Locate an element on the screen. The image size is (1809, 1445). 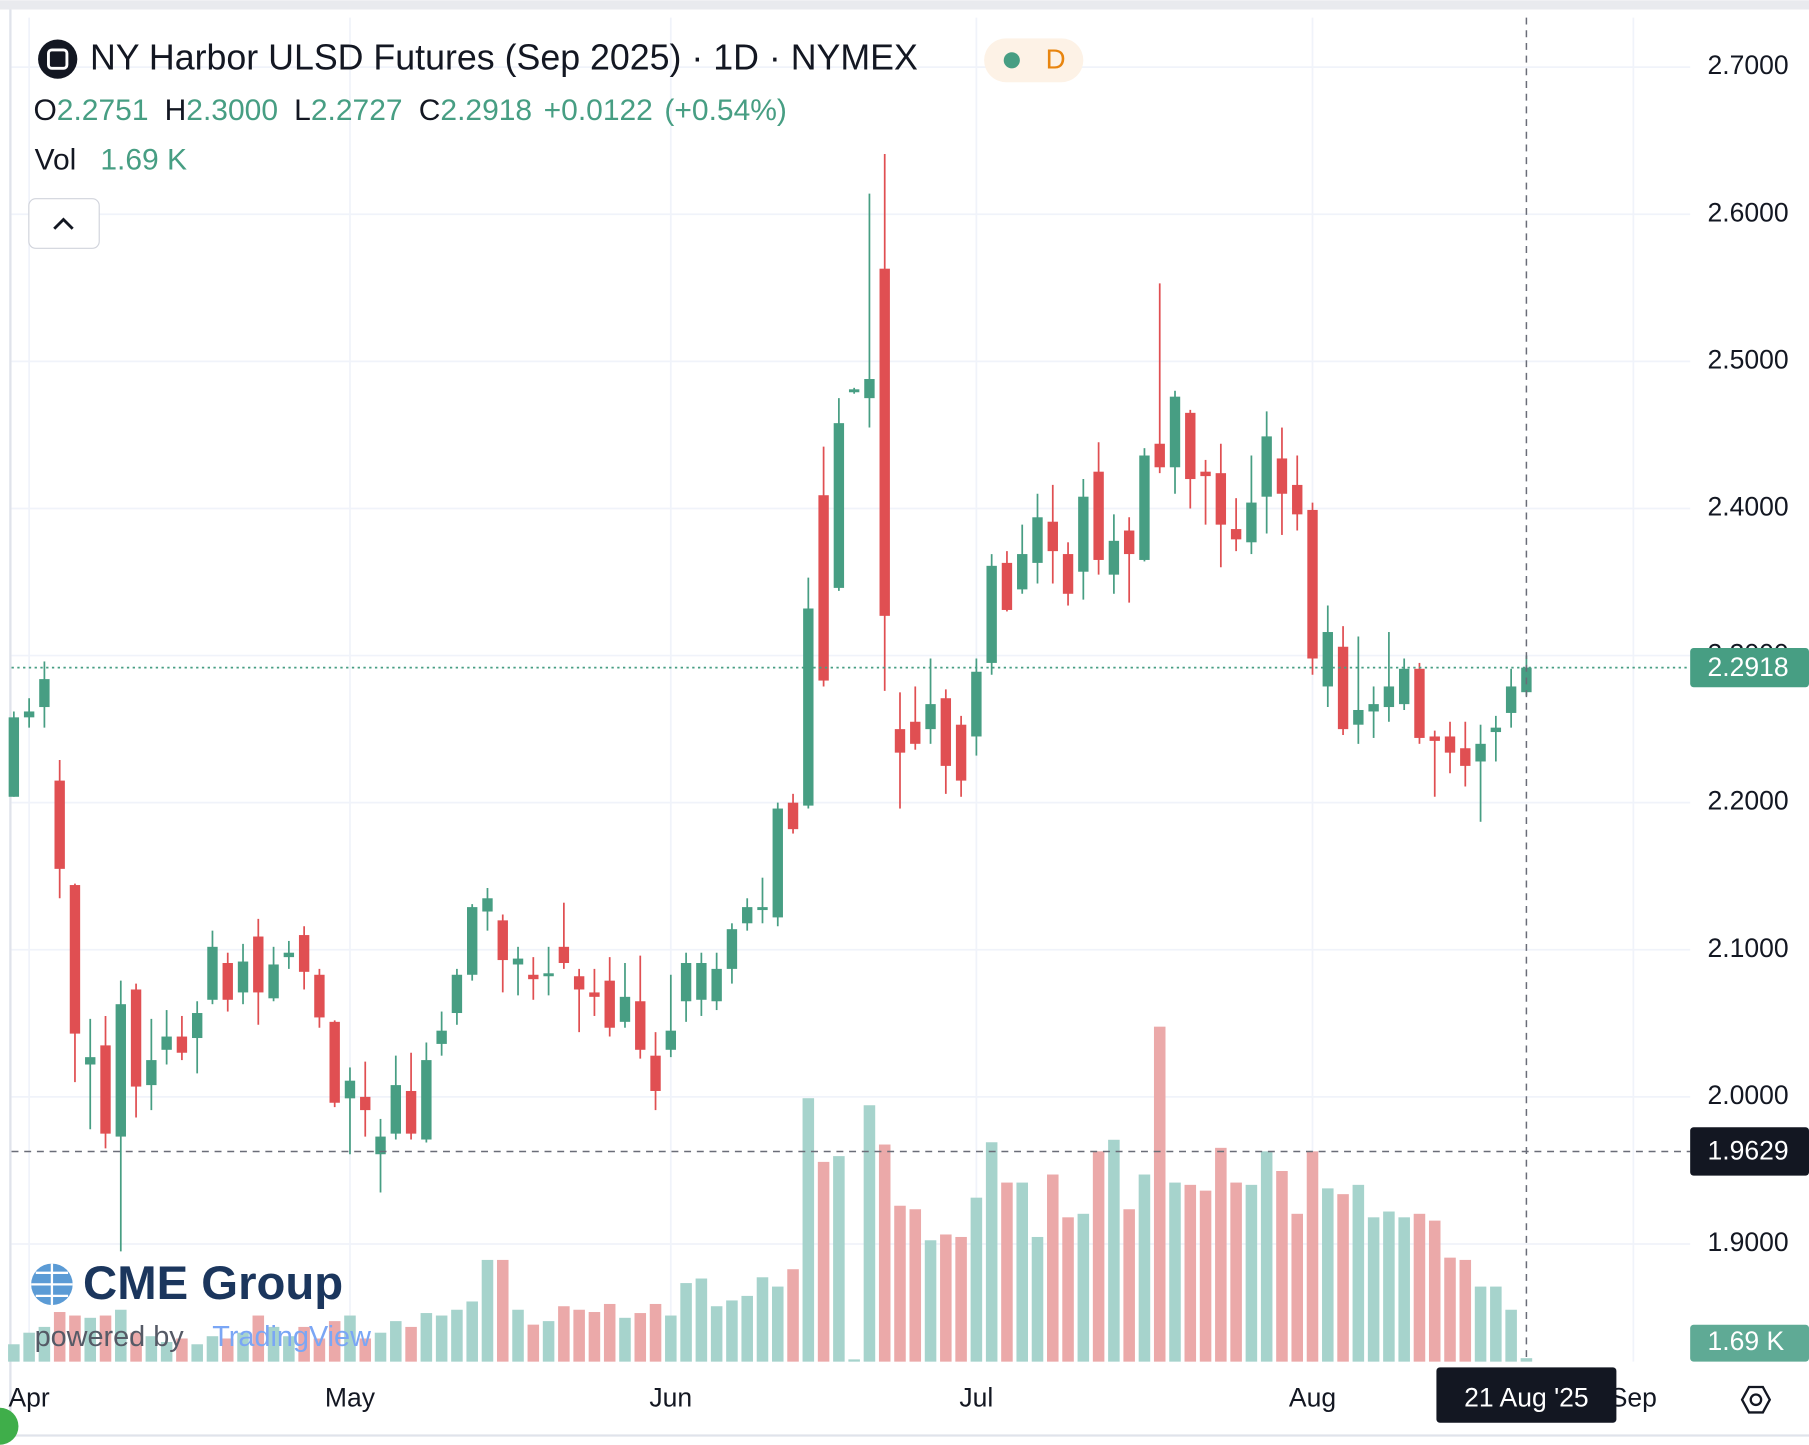
volume-badge-label: 1.69 K is located at coordinates (1745, 1341).